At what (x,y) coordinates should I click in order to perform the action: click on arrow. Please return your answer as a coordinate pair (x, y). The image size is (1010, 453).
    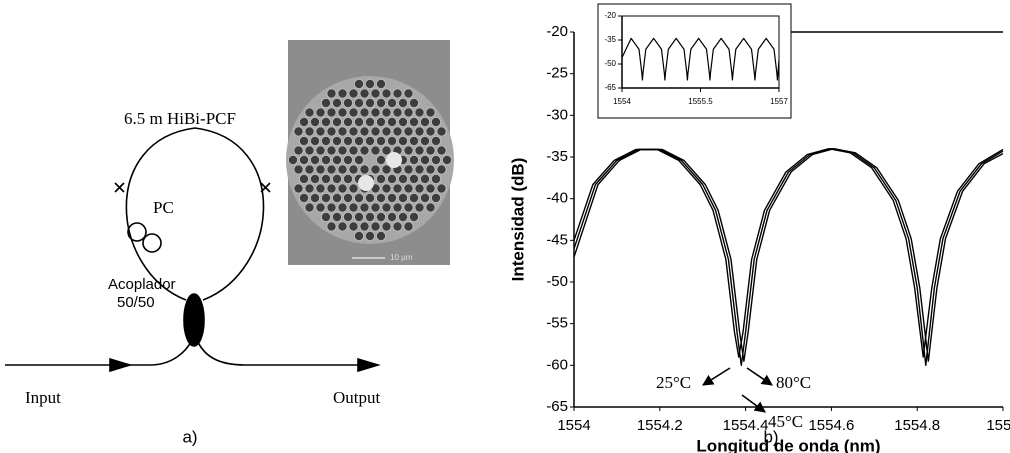
    Looking at the image, I should click on (759, 376).